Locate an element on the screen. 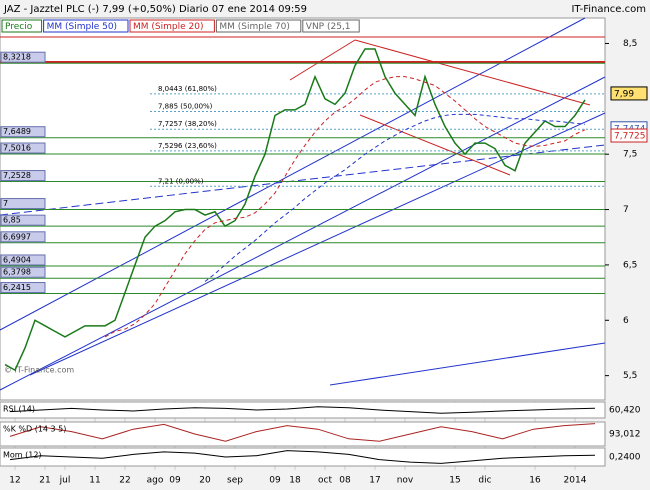 The image size is (650, 490). x-tick-label: ago is located at coordinates (155, 481).